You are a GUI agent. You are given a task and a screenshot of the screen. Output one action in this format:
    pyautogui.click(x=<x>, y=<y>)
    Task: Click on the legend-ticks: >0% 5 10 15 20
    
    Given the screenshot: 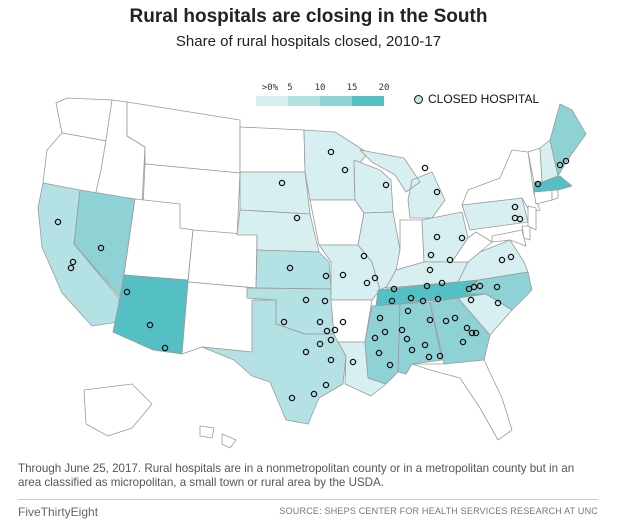 What is the action you would take?
    pyautogui.click(x=326, y=89)
    